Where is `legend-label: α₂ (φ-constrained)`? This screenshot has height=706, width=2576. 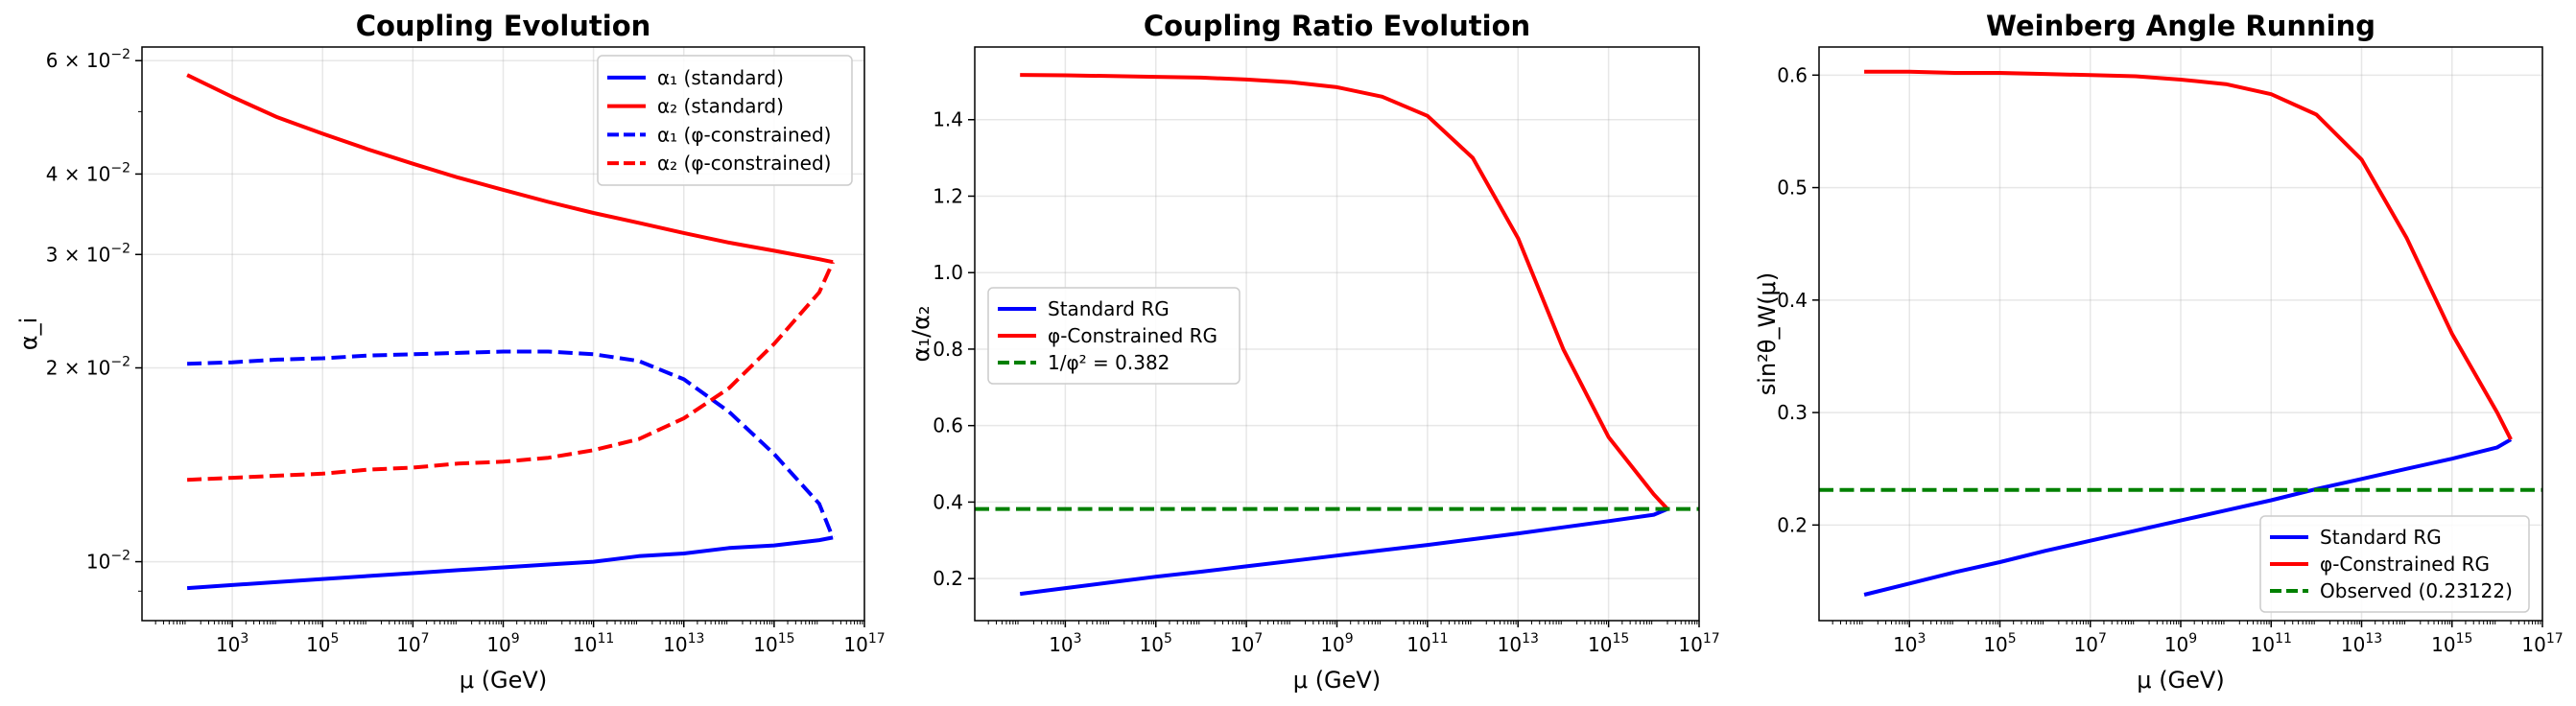 legend-label: α₂ (φ-constrained) is located at coordinates (744, 163).